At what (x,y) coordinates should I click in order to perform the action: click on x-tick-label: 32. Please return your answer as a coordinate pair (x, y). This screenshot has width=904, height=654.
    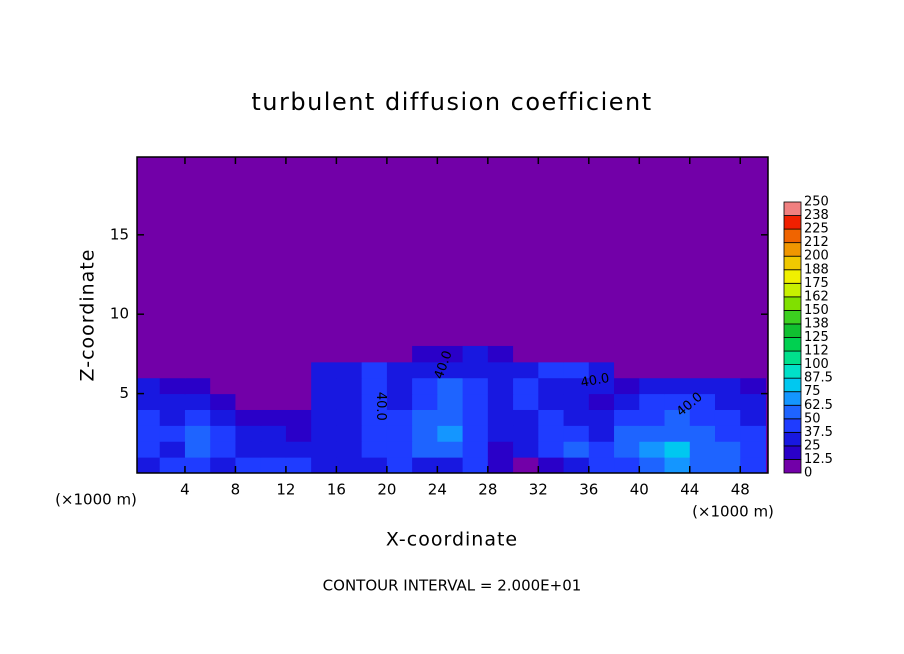
    Looking at the image, I should click on (538, 490).